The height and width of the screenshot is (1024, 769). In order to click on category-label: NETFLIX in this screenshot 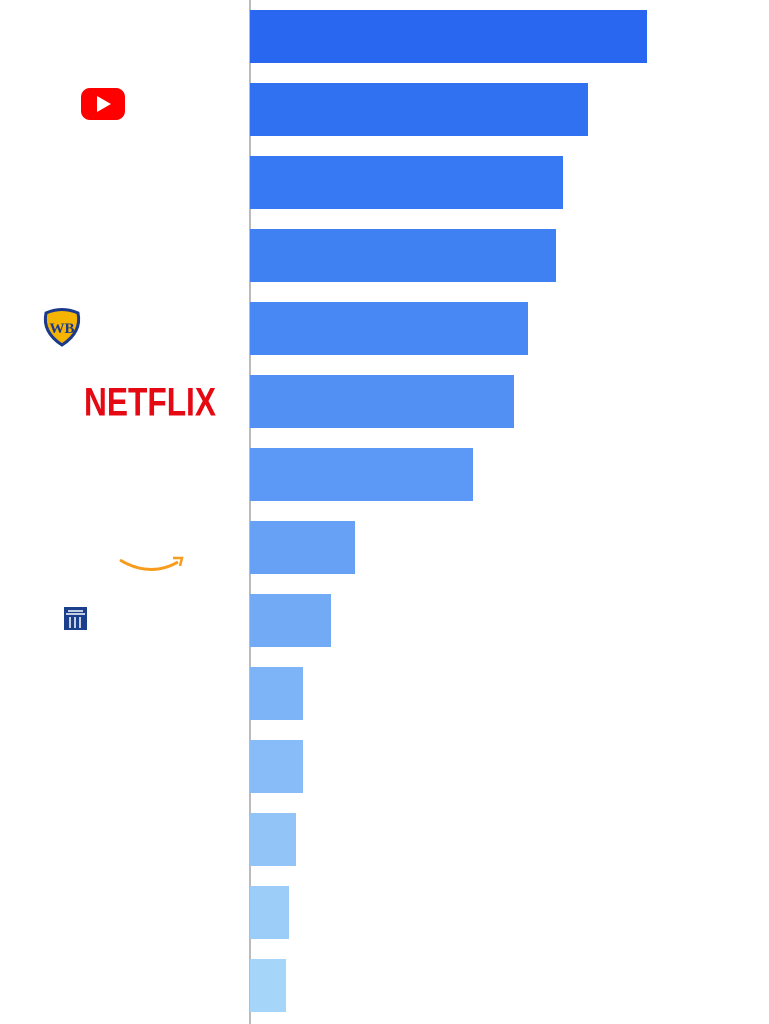, I will do `click(150, 403)`.